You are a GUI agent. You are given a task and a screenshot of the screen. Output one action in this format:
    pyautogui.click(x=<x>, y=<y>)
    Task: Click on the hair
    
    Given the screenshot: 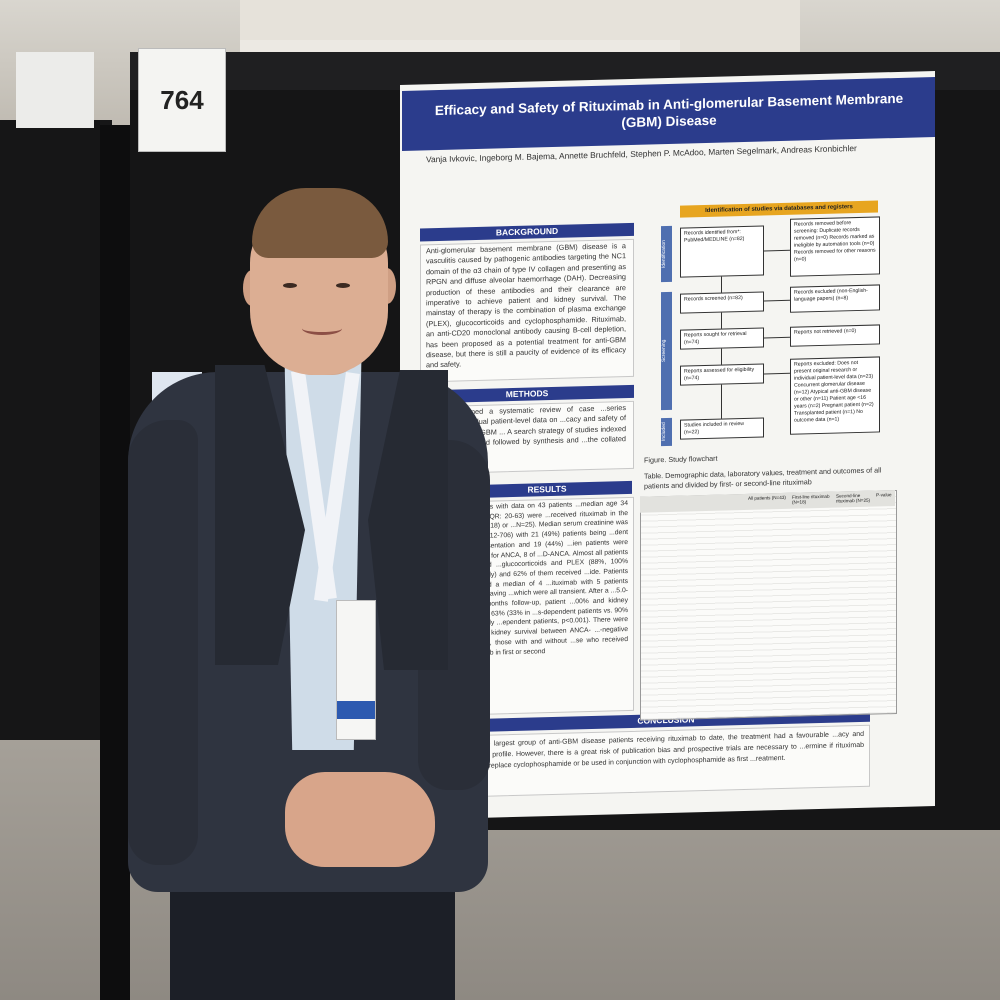 What is the action you would take?
    pyautogui.click(x=320, y=223)
    